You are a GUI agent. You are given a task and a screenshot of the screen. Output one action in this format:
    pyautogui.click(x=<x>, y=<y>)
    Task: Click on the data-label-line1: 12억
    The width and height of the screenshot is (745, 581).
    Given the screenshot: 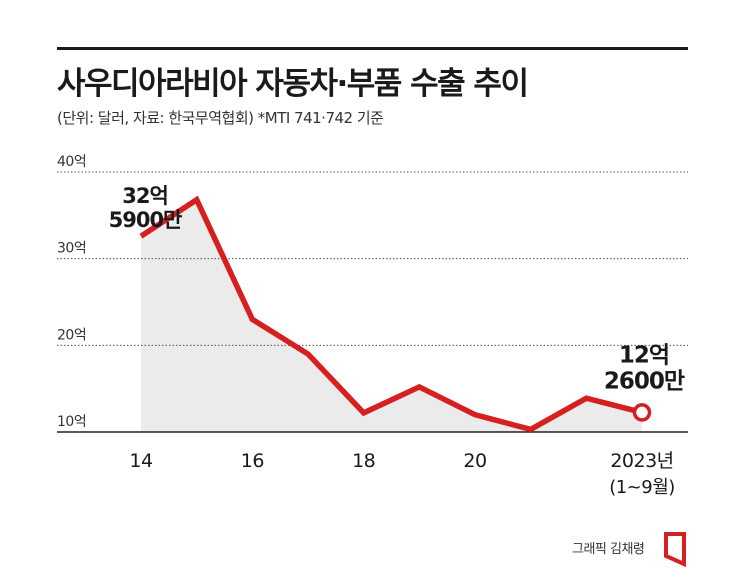 What is the action you would take?
    pyautogui.click(x=644, y=355)
    